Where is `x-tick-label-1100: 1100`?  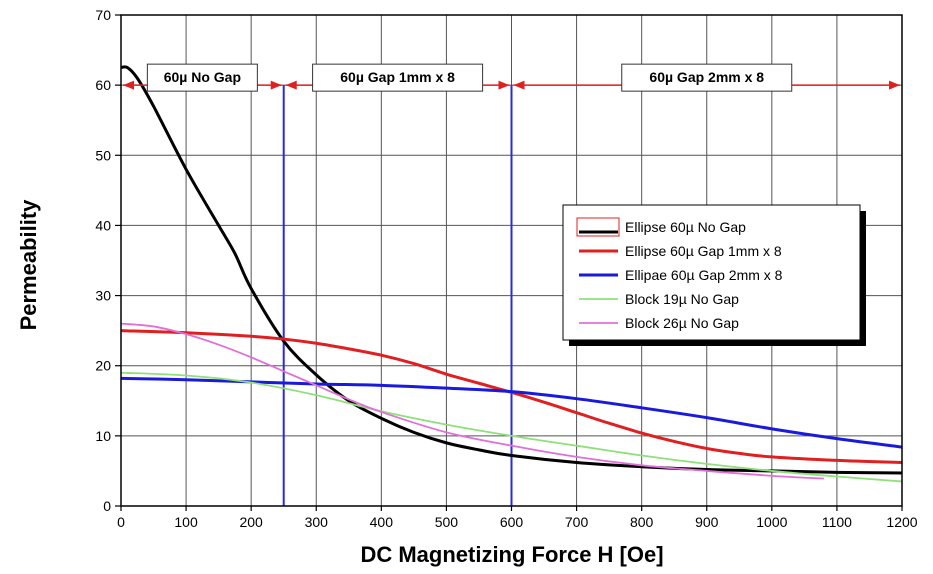
x-tick-label-1100: 1100 is located at coordinates (837, 522).